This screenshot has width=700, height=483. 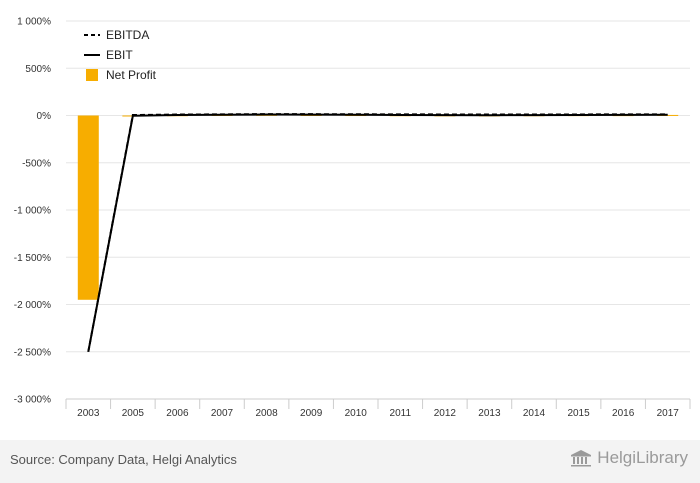 I want to click on legend-label: EBITDA, so click(x=127, y=35).